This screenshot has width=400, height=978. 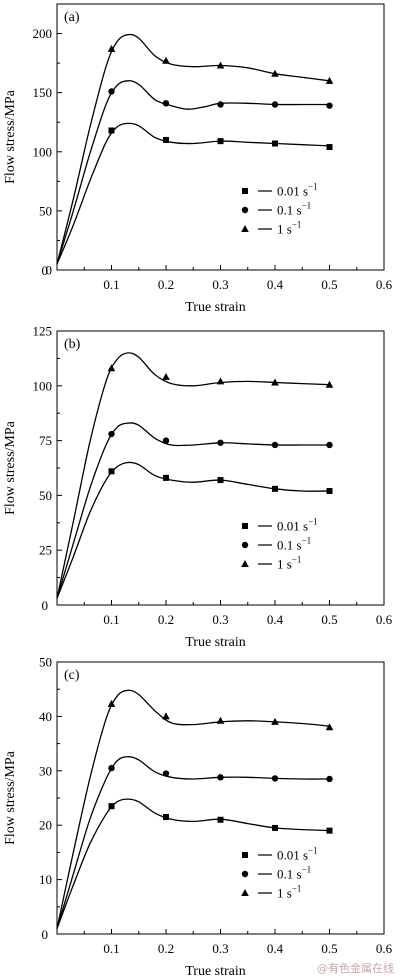 What do you see at coordinates (49, 270) in the screenshot?
I see `y-tick-label: 0` at bounding box center [49, 270].